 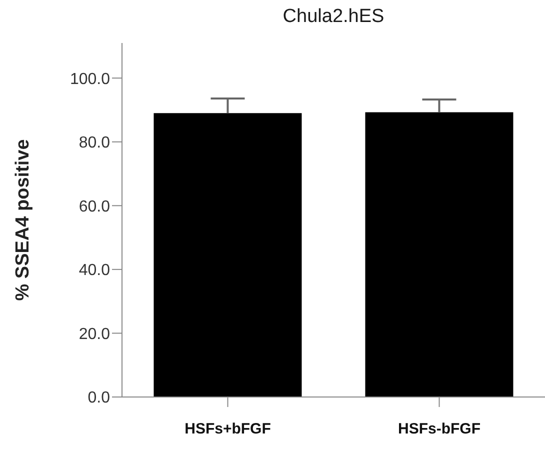 What do you see at coordinates (23, 220) in the screenshot?
I see `y-axis-title: % SSEA4 positive` at bounding box center [23, 220].